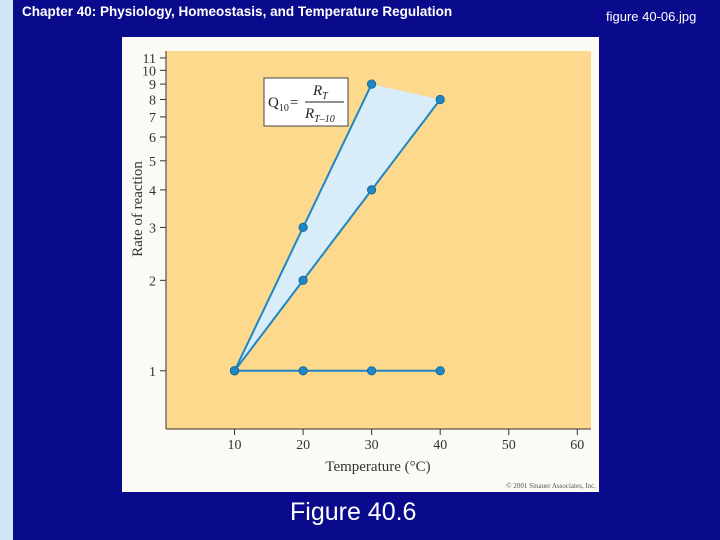 This screenshot has width=720, height=540. Describe the element at coordinates (6, 270) in the screenshot. I see `left-accent-strip` at that location.